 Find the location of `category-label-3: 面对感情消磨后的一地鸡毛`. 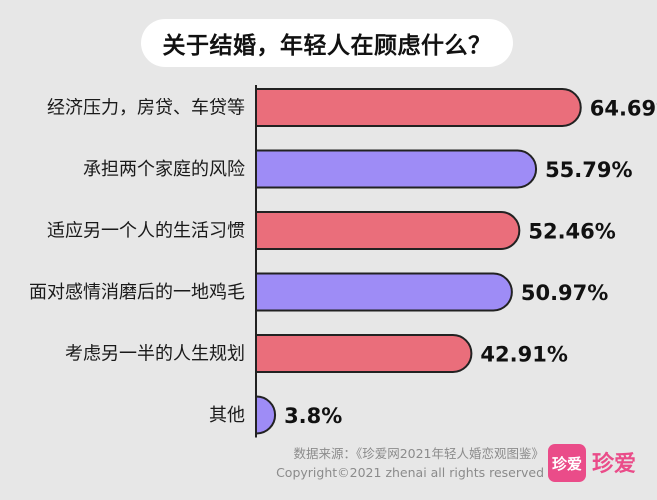

category-label-3: 面对感情消磨后的一地鸡毛 is located at coordinates (137, 292).